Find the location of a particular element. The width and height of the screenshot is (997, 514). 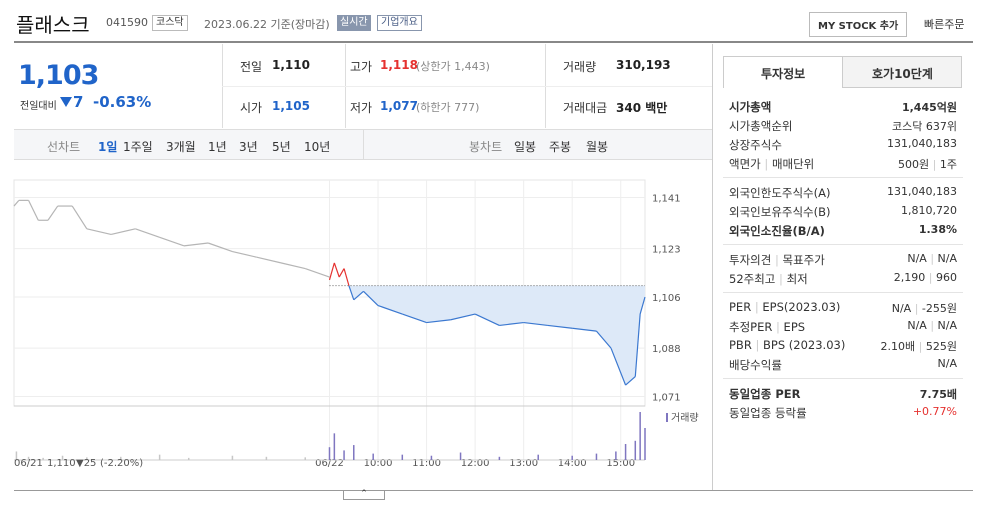

info-value-part: 7.75배 is located at coordinates (938, 394).